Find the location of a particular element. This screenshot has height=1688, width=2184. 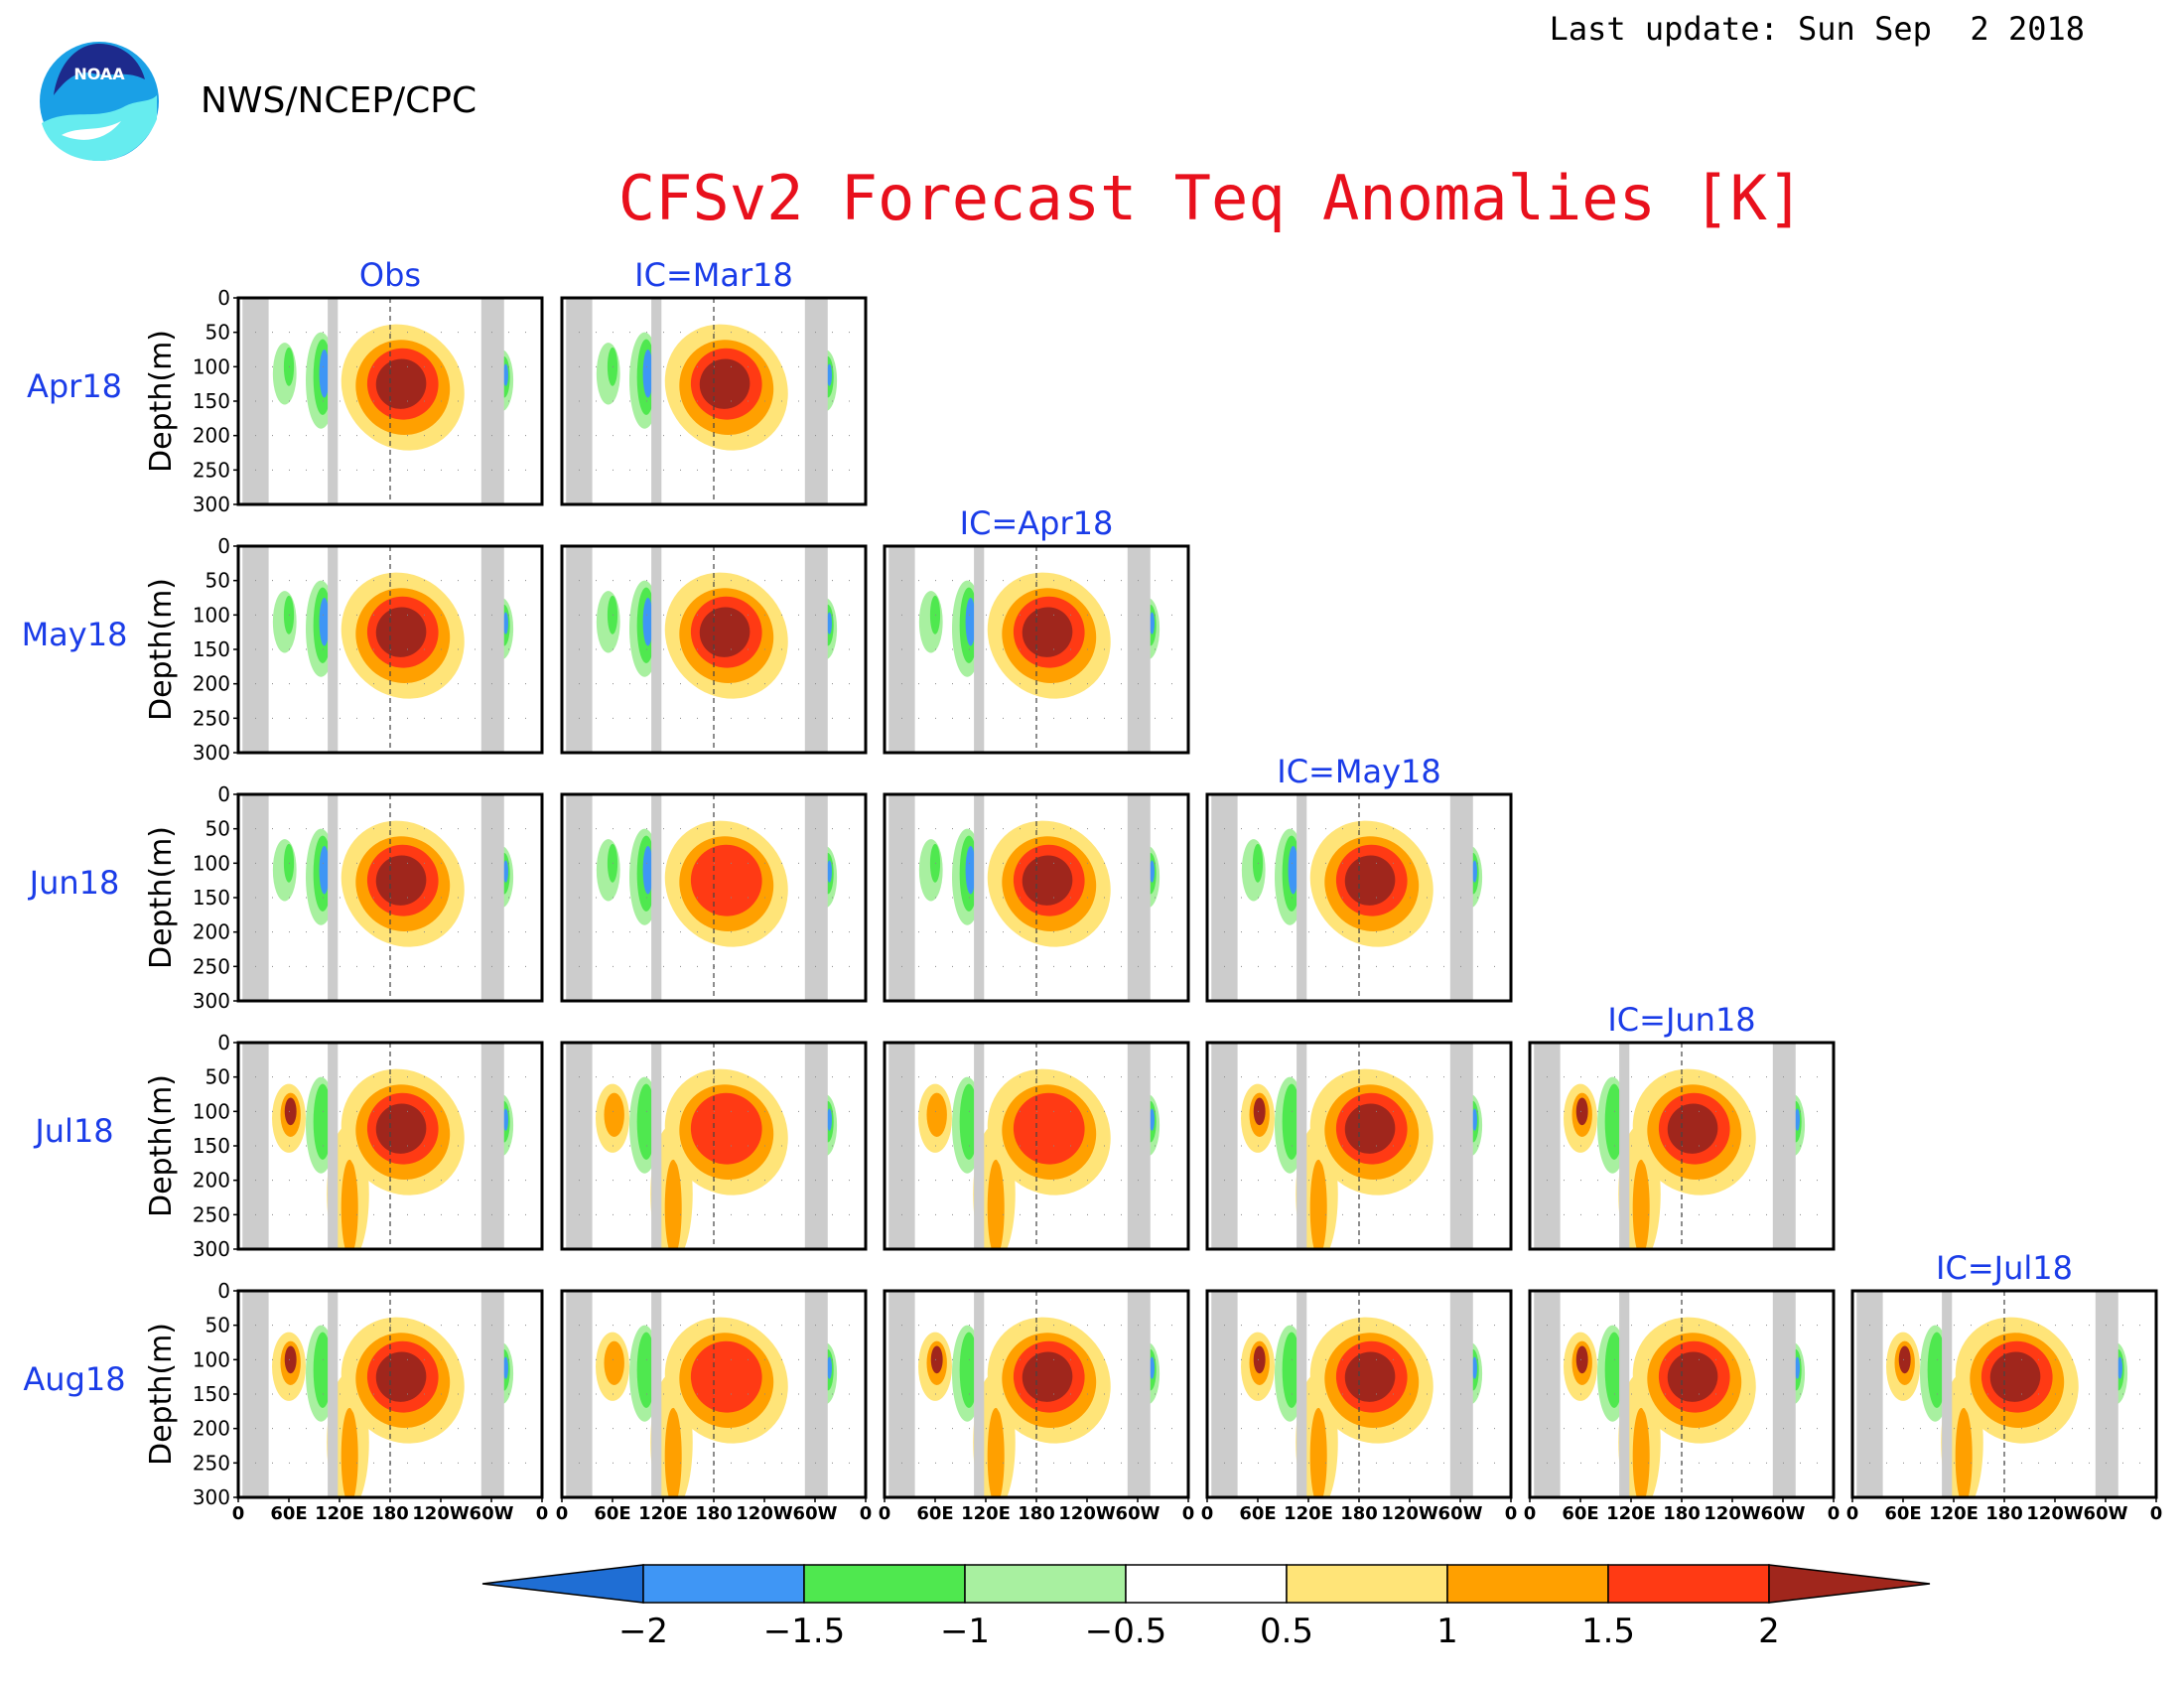

panel-header: IC=Mar18 is located at coordinates (713, 275).